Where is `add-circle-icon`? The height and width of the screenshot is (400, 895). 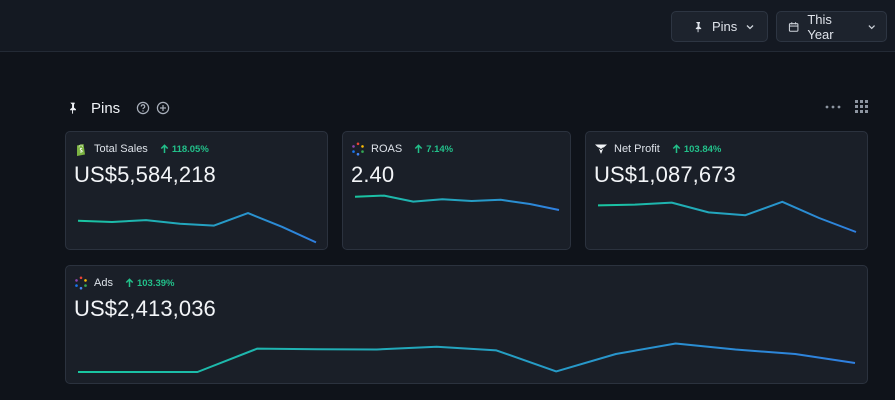 add-circle-icon is located at coordinates (163, 108).